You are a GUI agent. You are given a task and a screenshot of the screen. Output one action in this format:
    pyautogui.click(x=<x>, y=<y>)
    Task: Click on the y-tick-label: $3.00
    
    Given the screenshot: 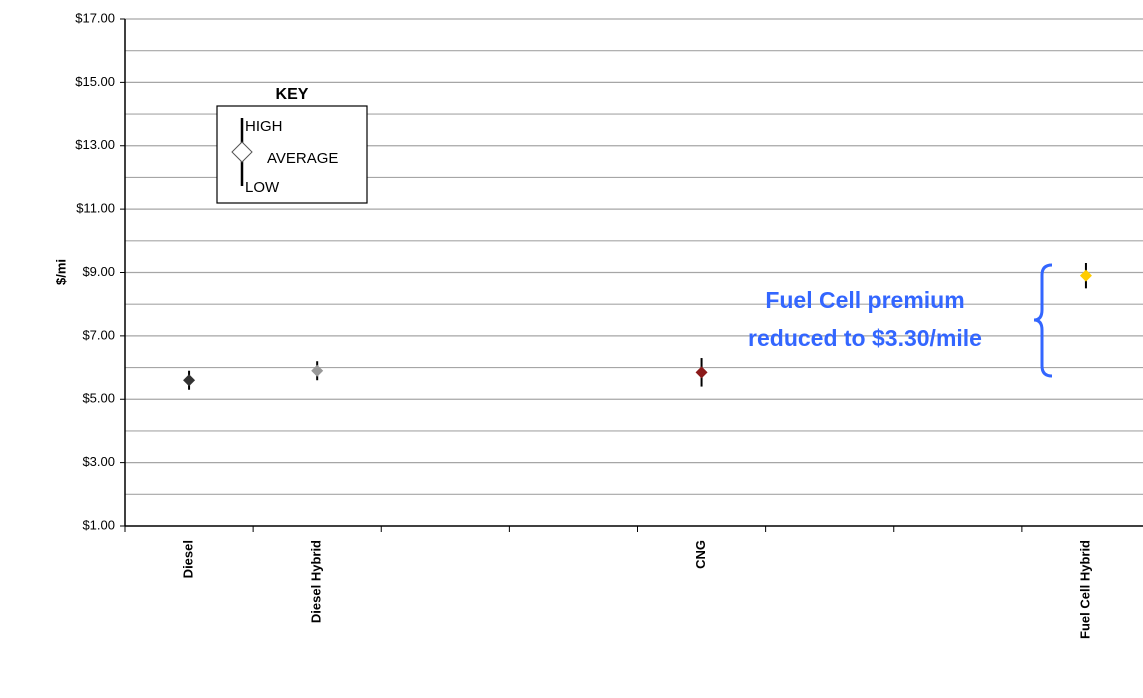 What is the action you would take?
    pyautogui.click(x=98, y=461)
    